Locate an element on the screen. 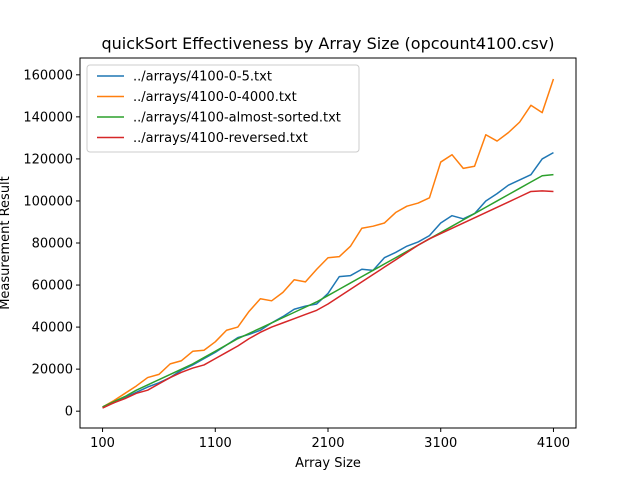 Image resolution: width=640 pixels, height=480 pixels. y-tick-label-4: 80000 is located at coordinates (52, 244).